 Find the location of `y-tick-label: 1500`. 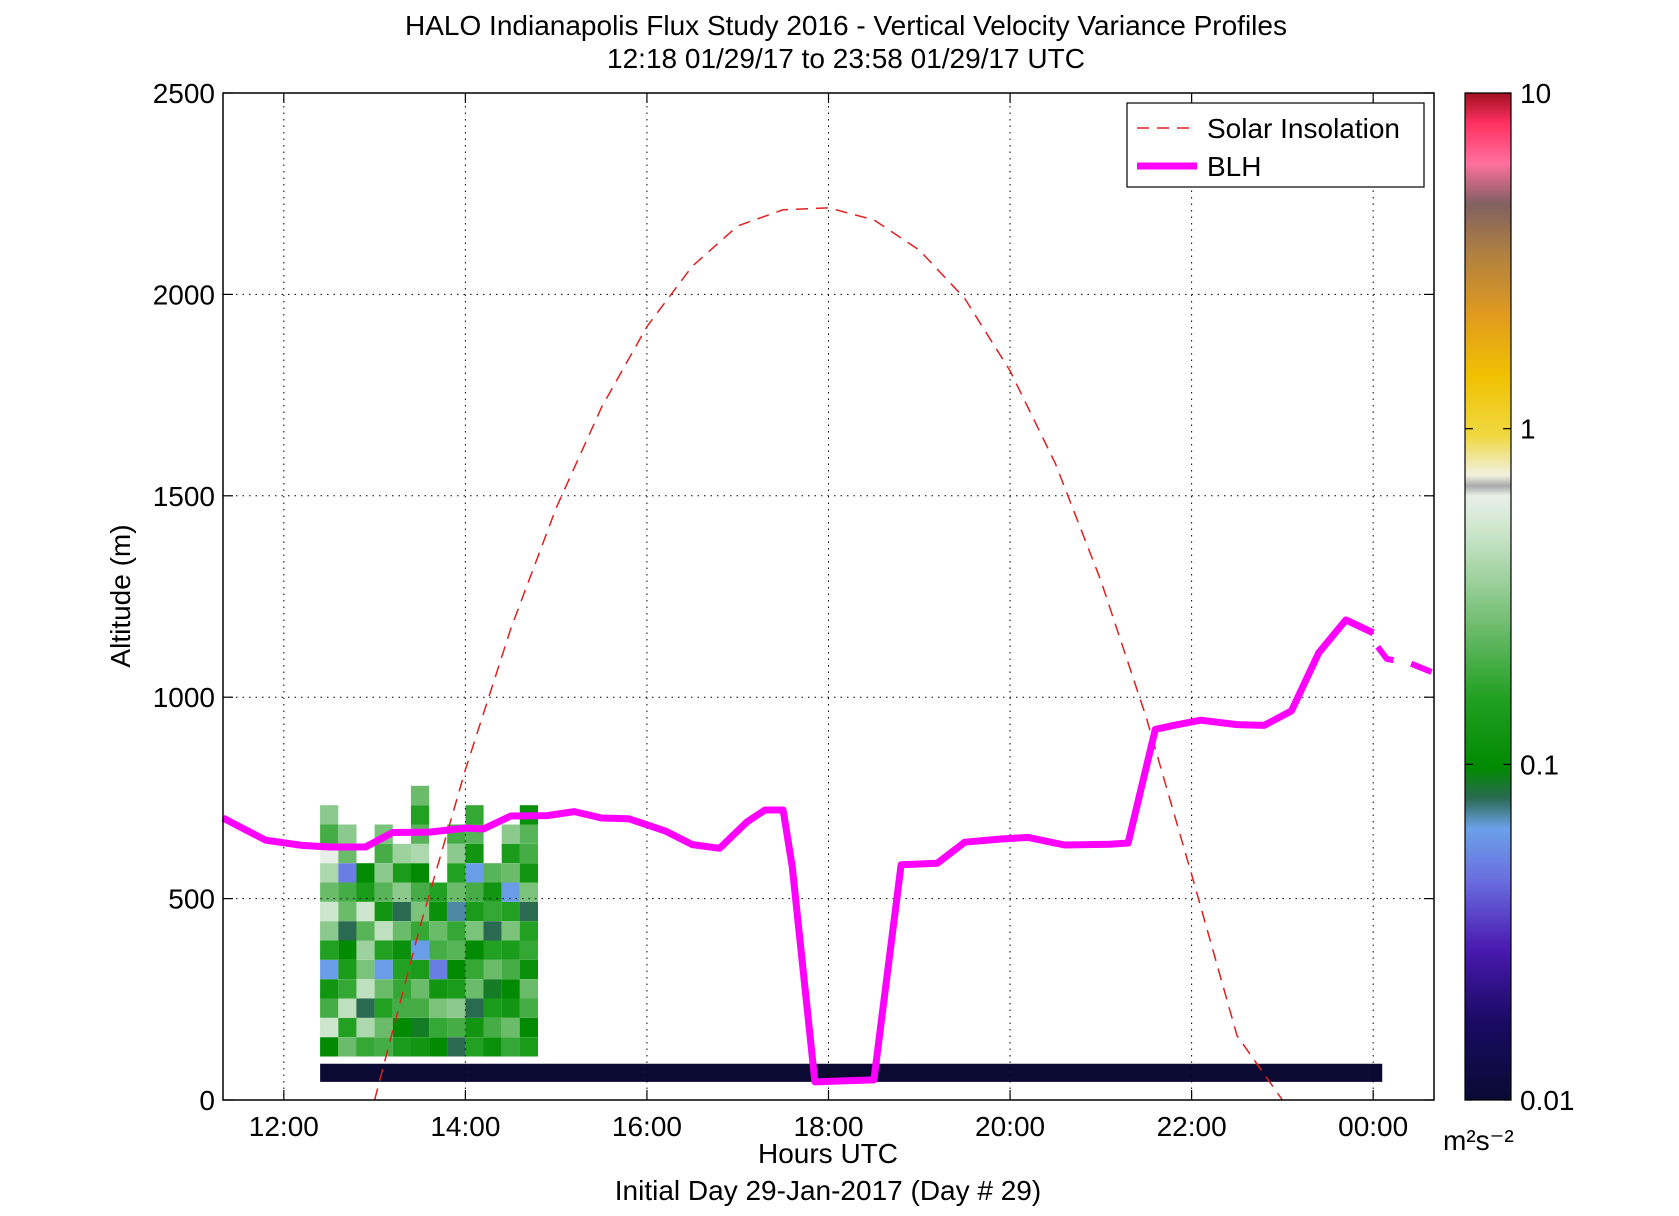

y-tick-label: 1500 is located at coordinates (184, 496).